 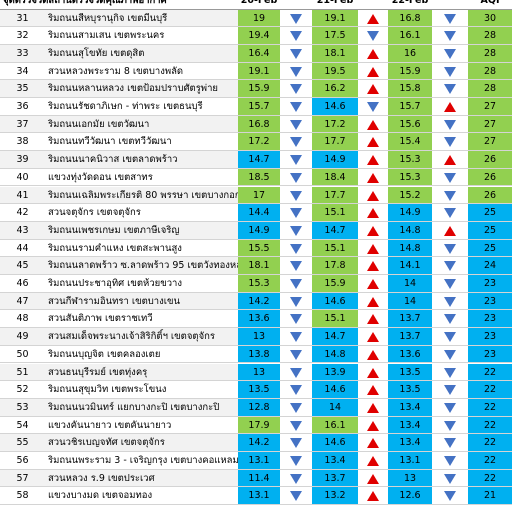 What do you see at coordinates (259, 107) in the screenshot?
I see `pm-value: 15.7` at bounding box center [259, 107].